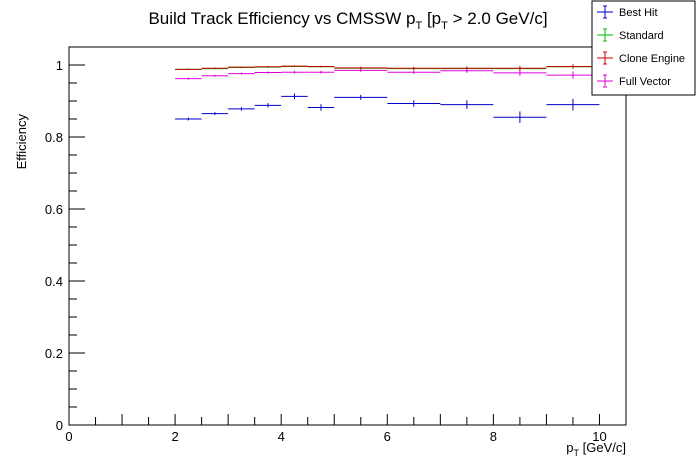  I want to click on x-tick-label: 10, so click(599, 436).